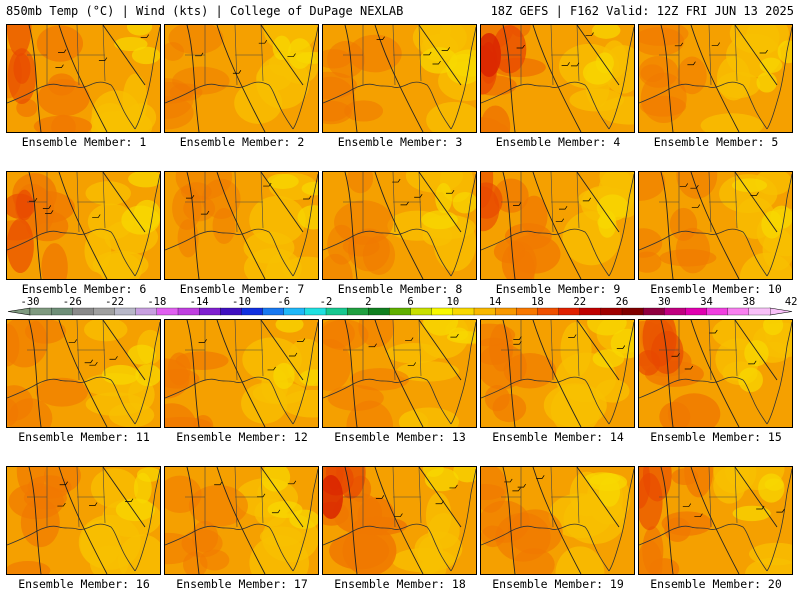 The height and width of the screenshot is (600, 800). I want to click on colorbar-tick-label: -14, so click(199, 302).